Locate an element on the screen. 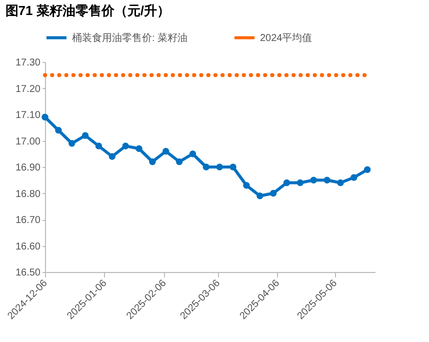  legend-label: 桶装食用油零售价: 菜籽油 is located at coordinates (130, 38).